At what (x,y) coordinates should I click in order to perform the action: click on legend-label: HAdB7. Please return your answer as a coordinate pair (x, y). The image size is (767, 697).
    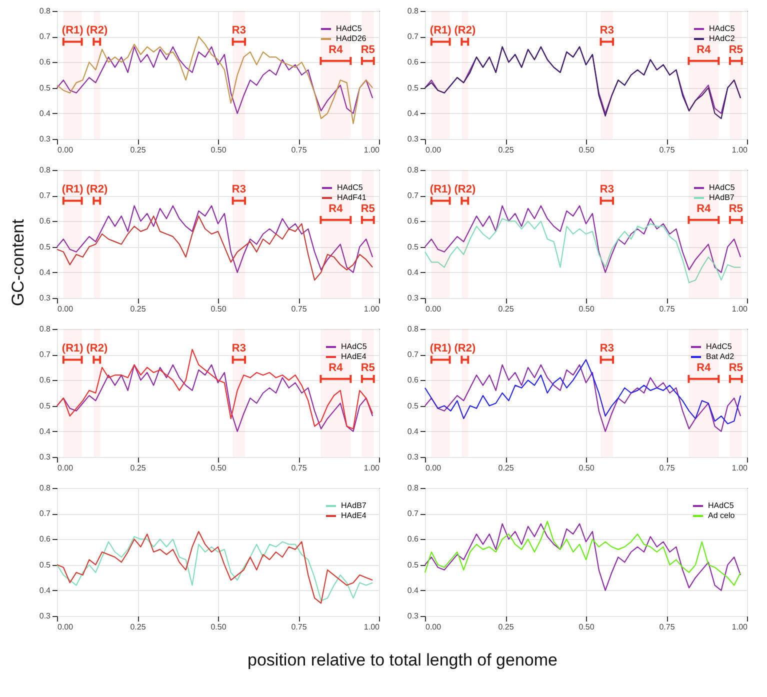
    Looking at the image, I should click on (354, 505).